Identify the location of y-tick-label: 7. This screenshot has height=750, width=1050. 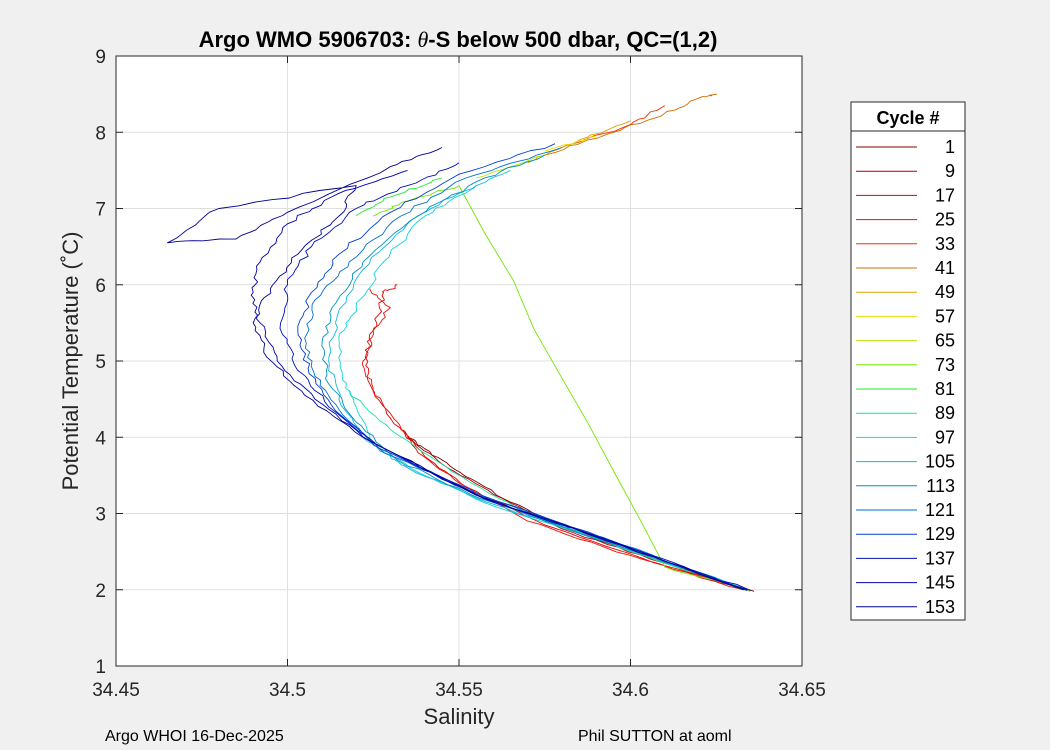
(100, 210).